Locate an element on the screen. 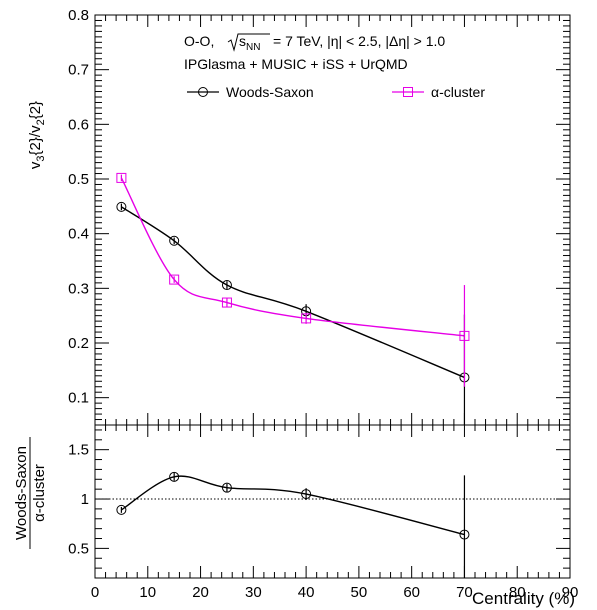  ratio-y-axis-title: Woods-Saxon α-cluster is located at coordinates (30, 493).